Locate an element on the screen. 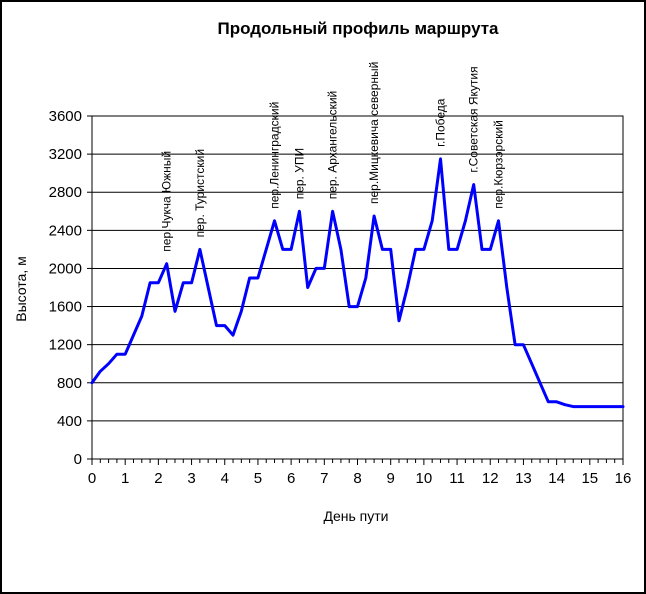  y-tick-labels: 0 400 800 1200 1600 2000 2400 2800 3200 3600 is located at coordinates (65, 288).